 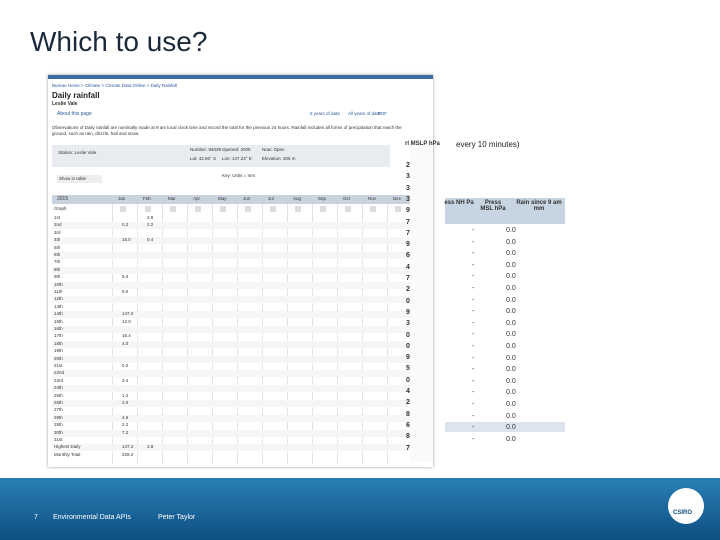 What do you see at coordinates (128, 314) in the screenshot?
I see `cell: 147.2` at bounding box center [128, 314].